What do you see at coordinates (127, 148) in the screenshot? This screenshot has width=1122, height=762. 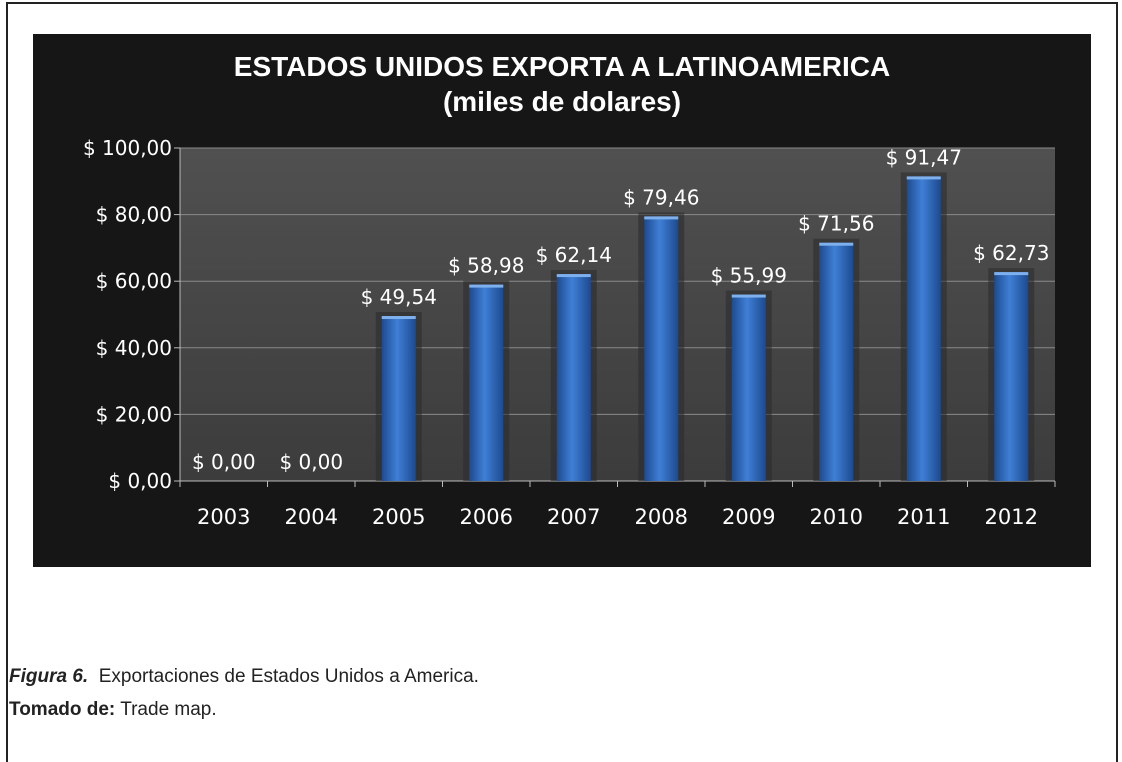 I see `y-tick-label: $ 100,00` at bounding box center [127, 148].